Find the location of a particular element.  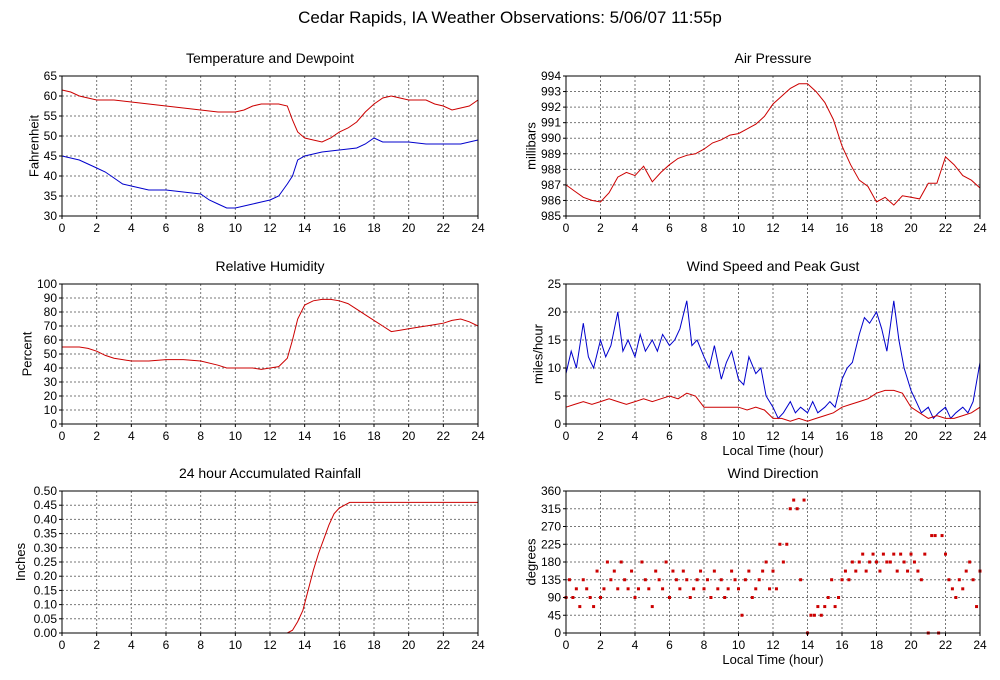

y-axis-label: millibars is located at coordinates (531, 146).